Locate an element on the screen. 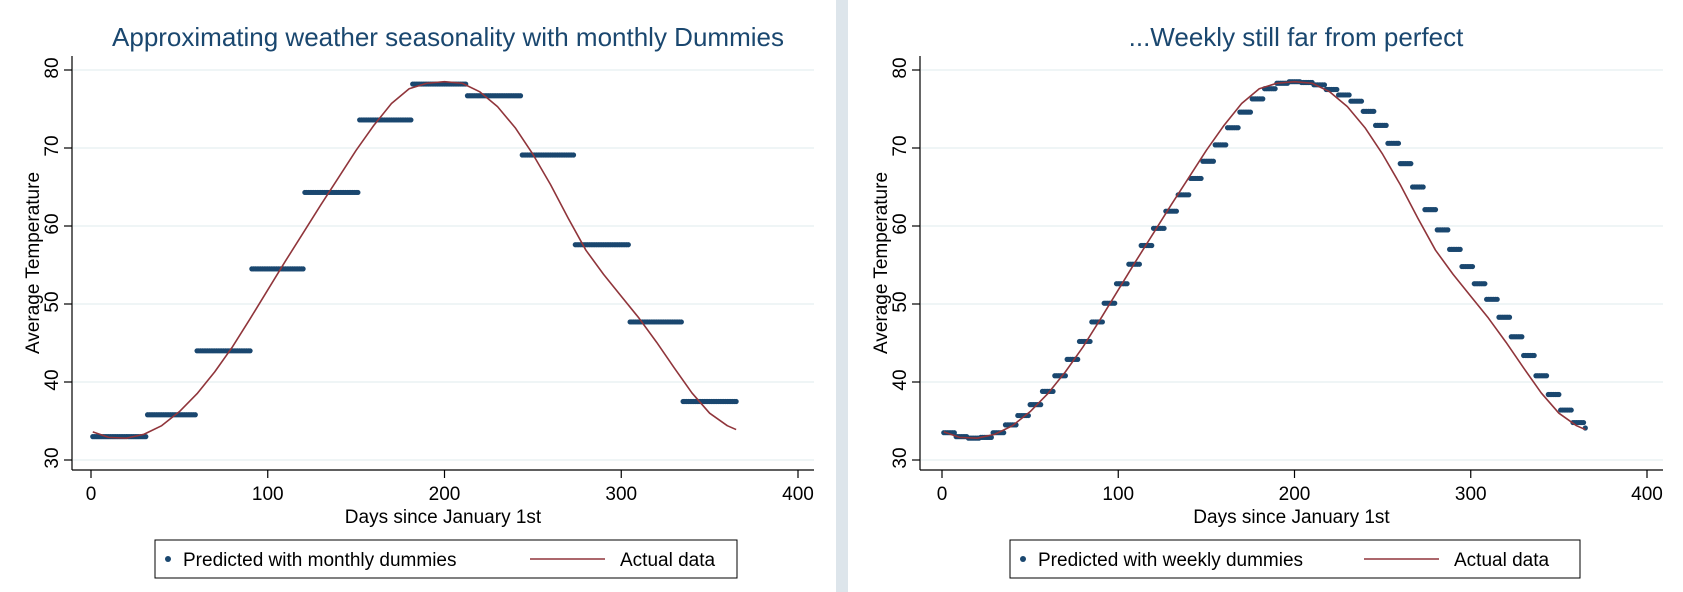 This screenshot has width=1683, height=592. panel-divider is located at coordinates (842, 296).